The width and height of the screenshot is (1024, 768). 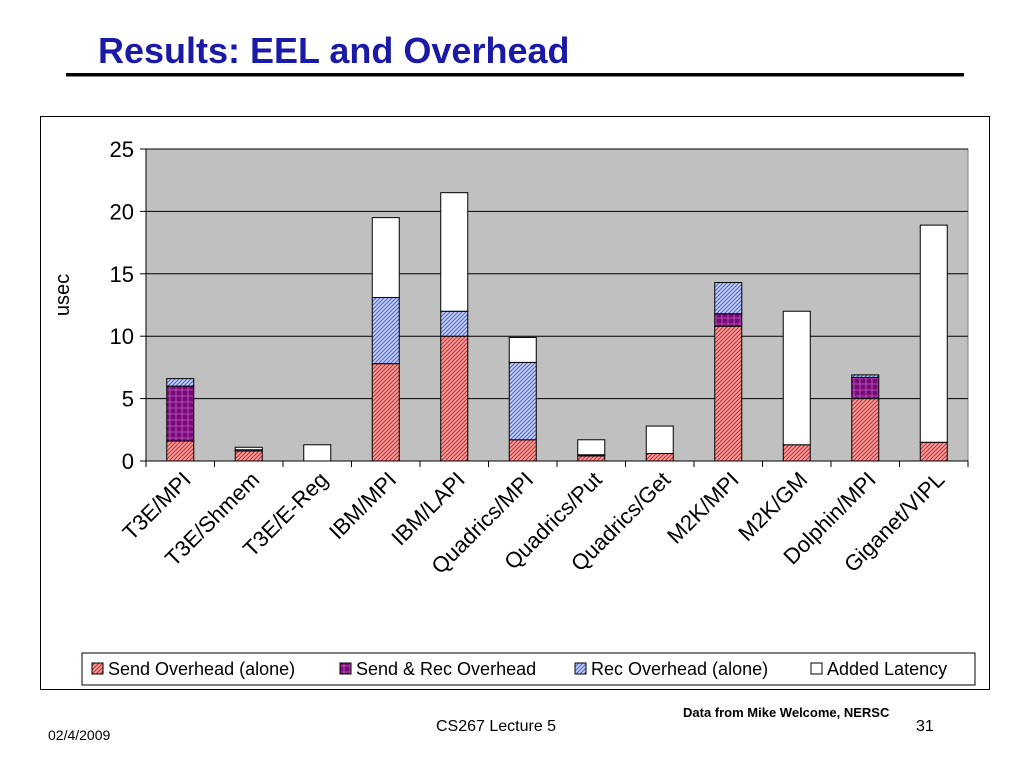 What do you see at coordinates (786, 712) in the screenshot?
I see `data-source-note: Data from Mike Welcome, NERSC` at bounding box center [786, 712].